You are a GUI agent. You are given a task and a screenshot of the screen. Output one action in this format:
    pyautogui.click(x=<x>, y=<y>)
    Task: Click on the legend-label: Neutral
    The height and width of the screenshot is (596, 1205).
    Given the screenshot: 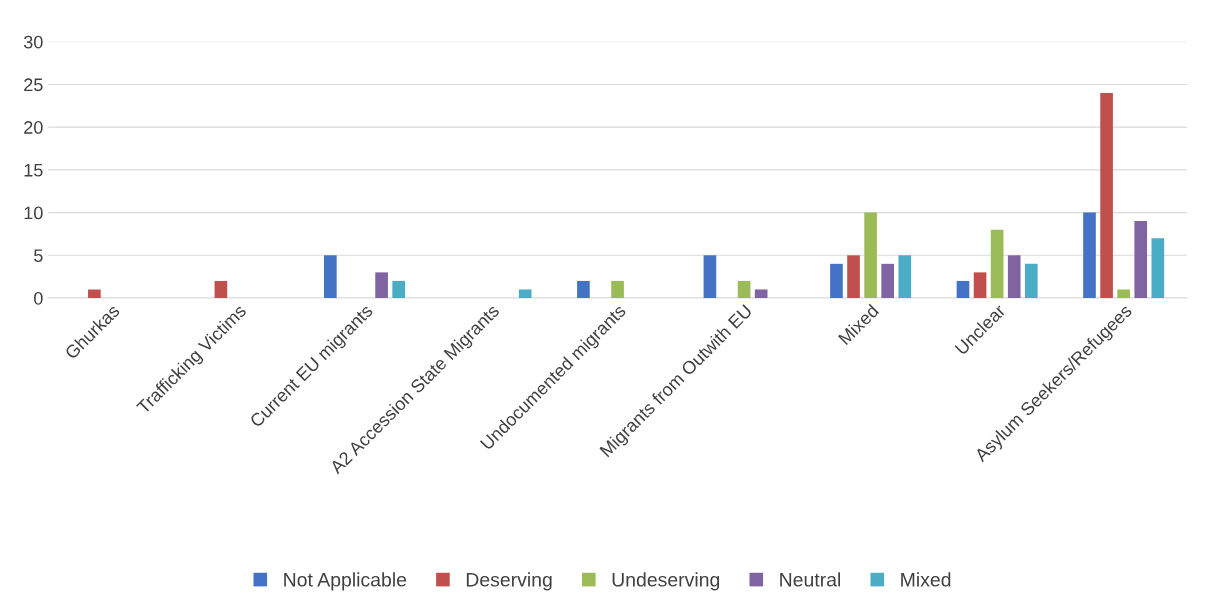 What is the action you would take?
    pyautogui.click(x=810, y=579)
    